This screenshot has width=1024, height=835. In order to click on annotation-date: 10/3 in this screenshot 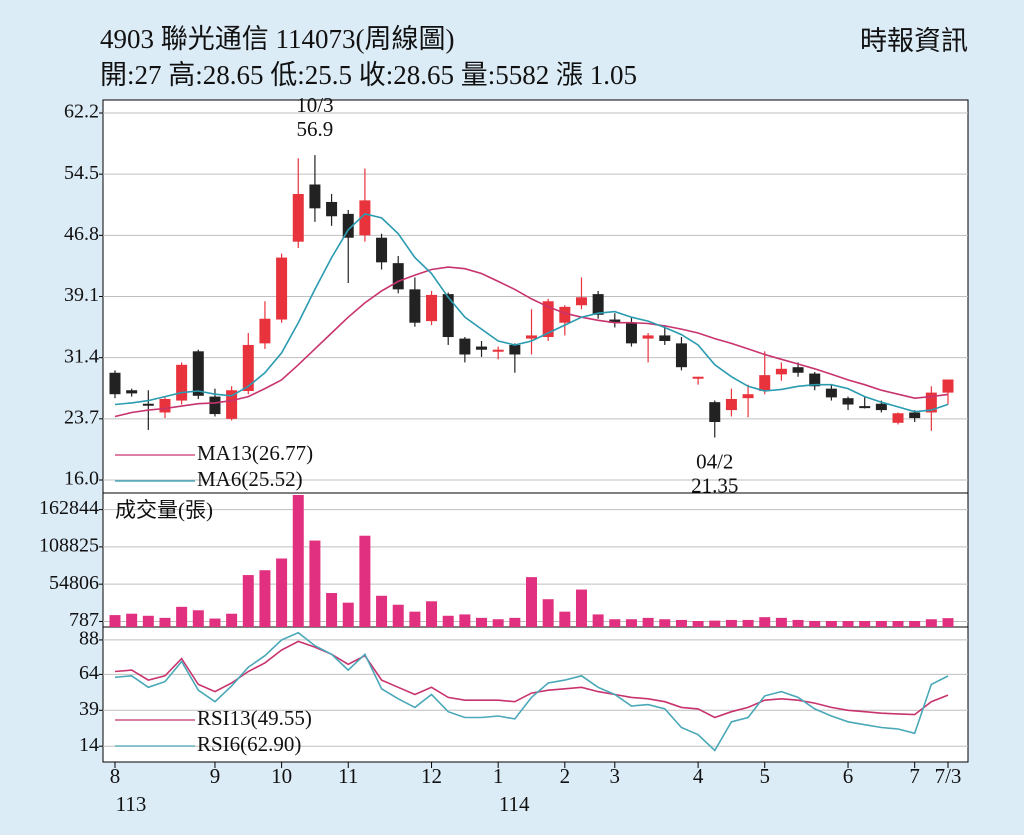, I will do `click(314, 105)`.